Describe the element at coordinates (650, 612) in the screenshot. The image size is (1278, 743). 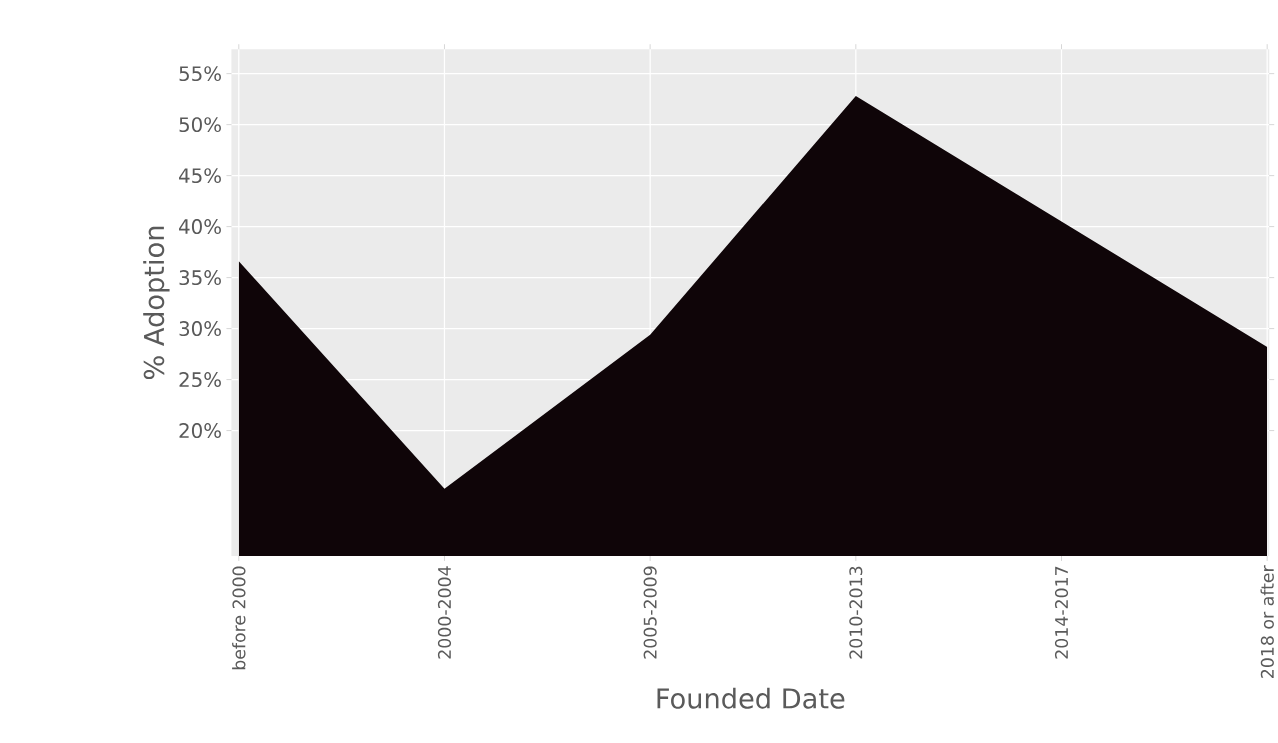
I see `x-tick-label: 2005-2009` at that location.